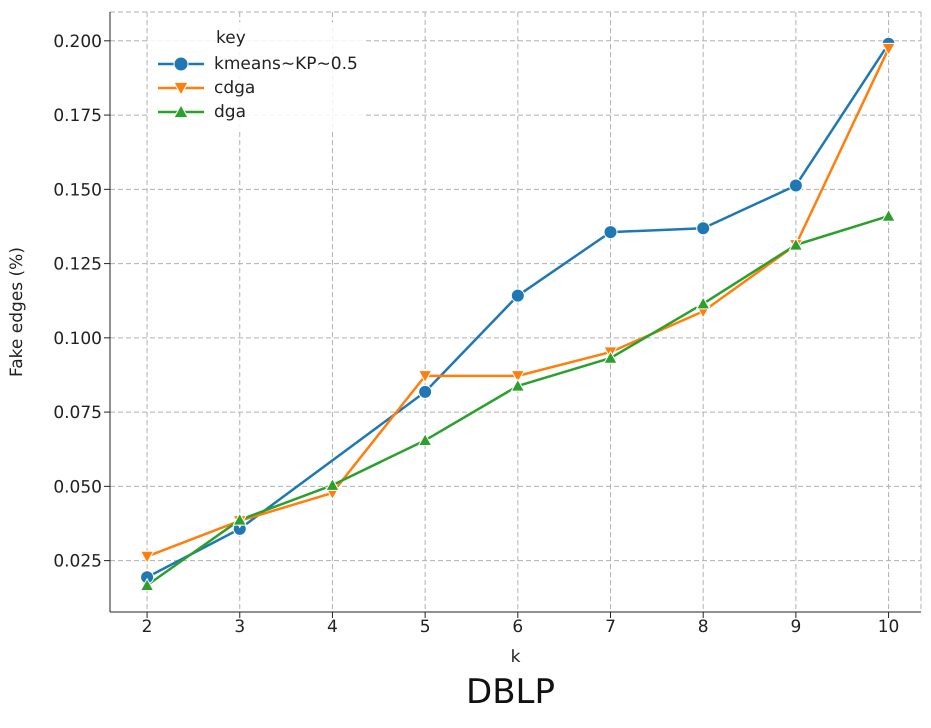 The image size is (931, 728). What do you see at coordinates (796, 627) in the screenshot?
I see `x-tick-label: 9` at bounding box center [796, 627].